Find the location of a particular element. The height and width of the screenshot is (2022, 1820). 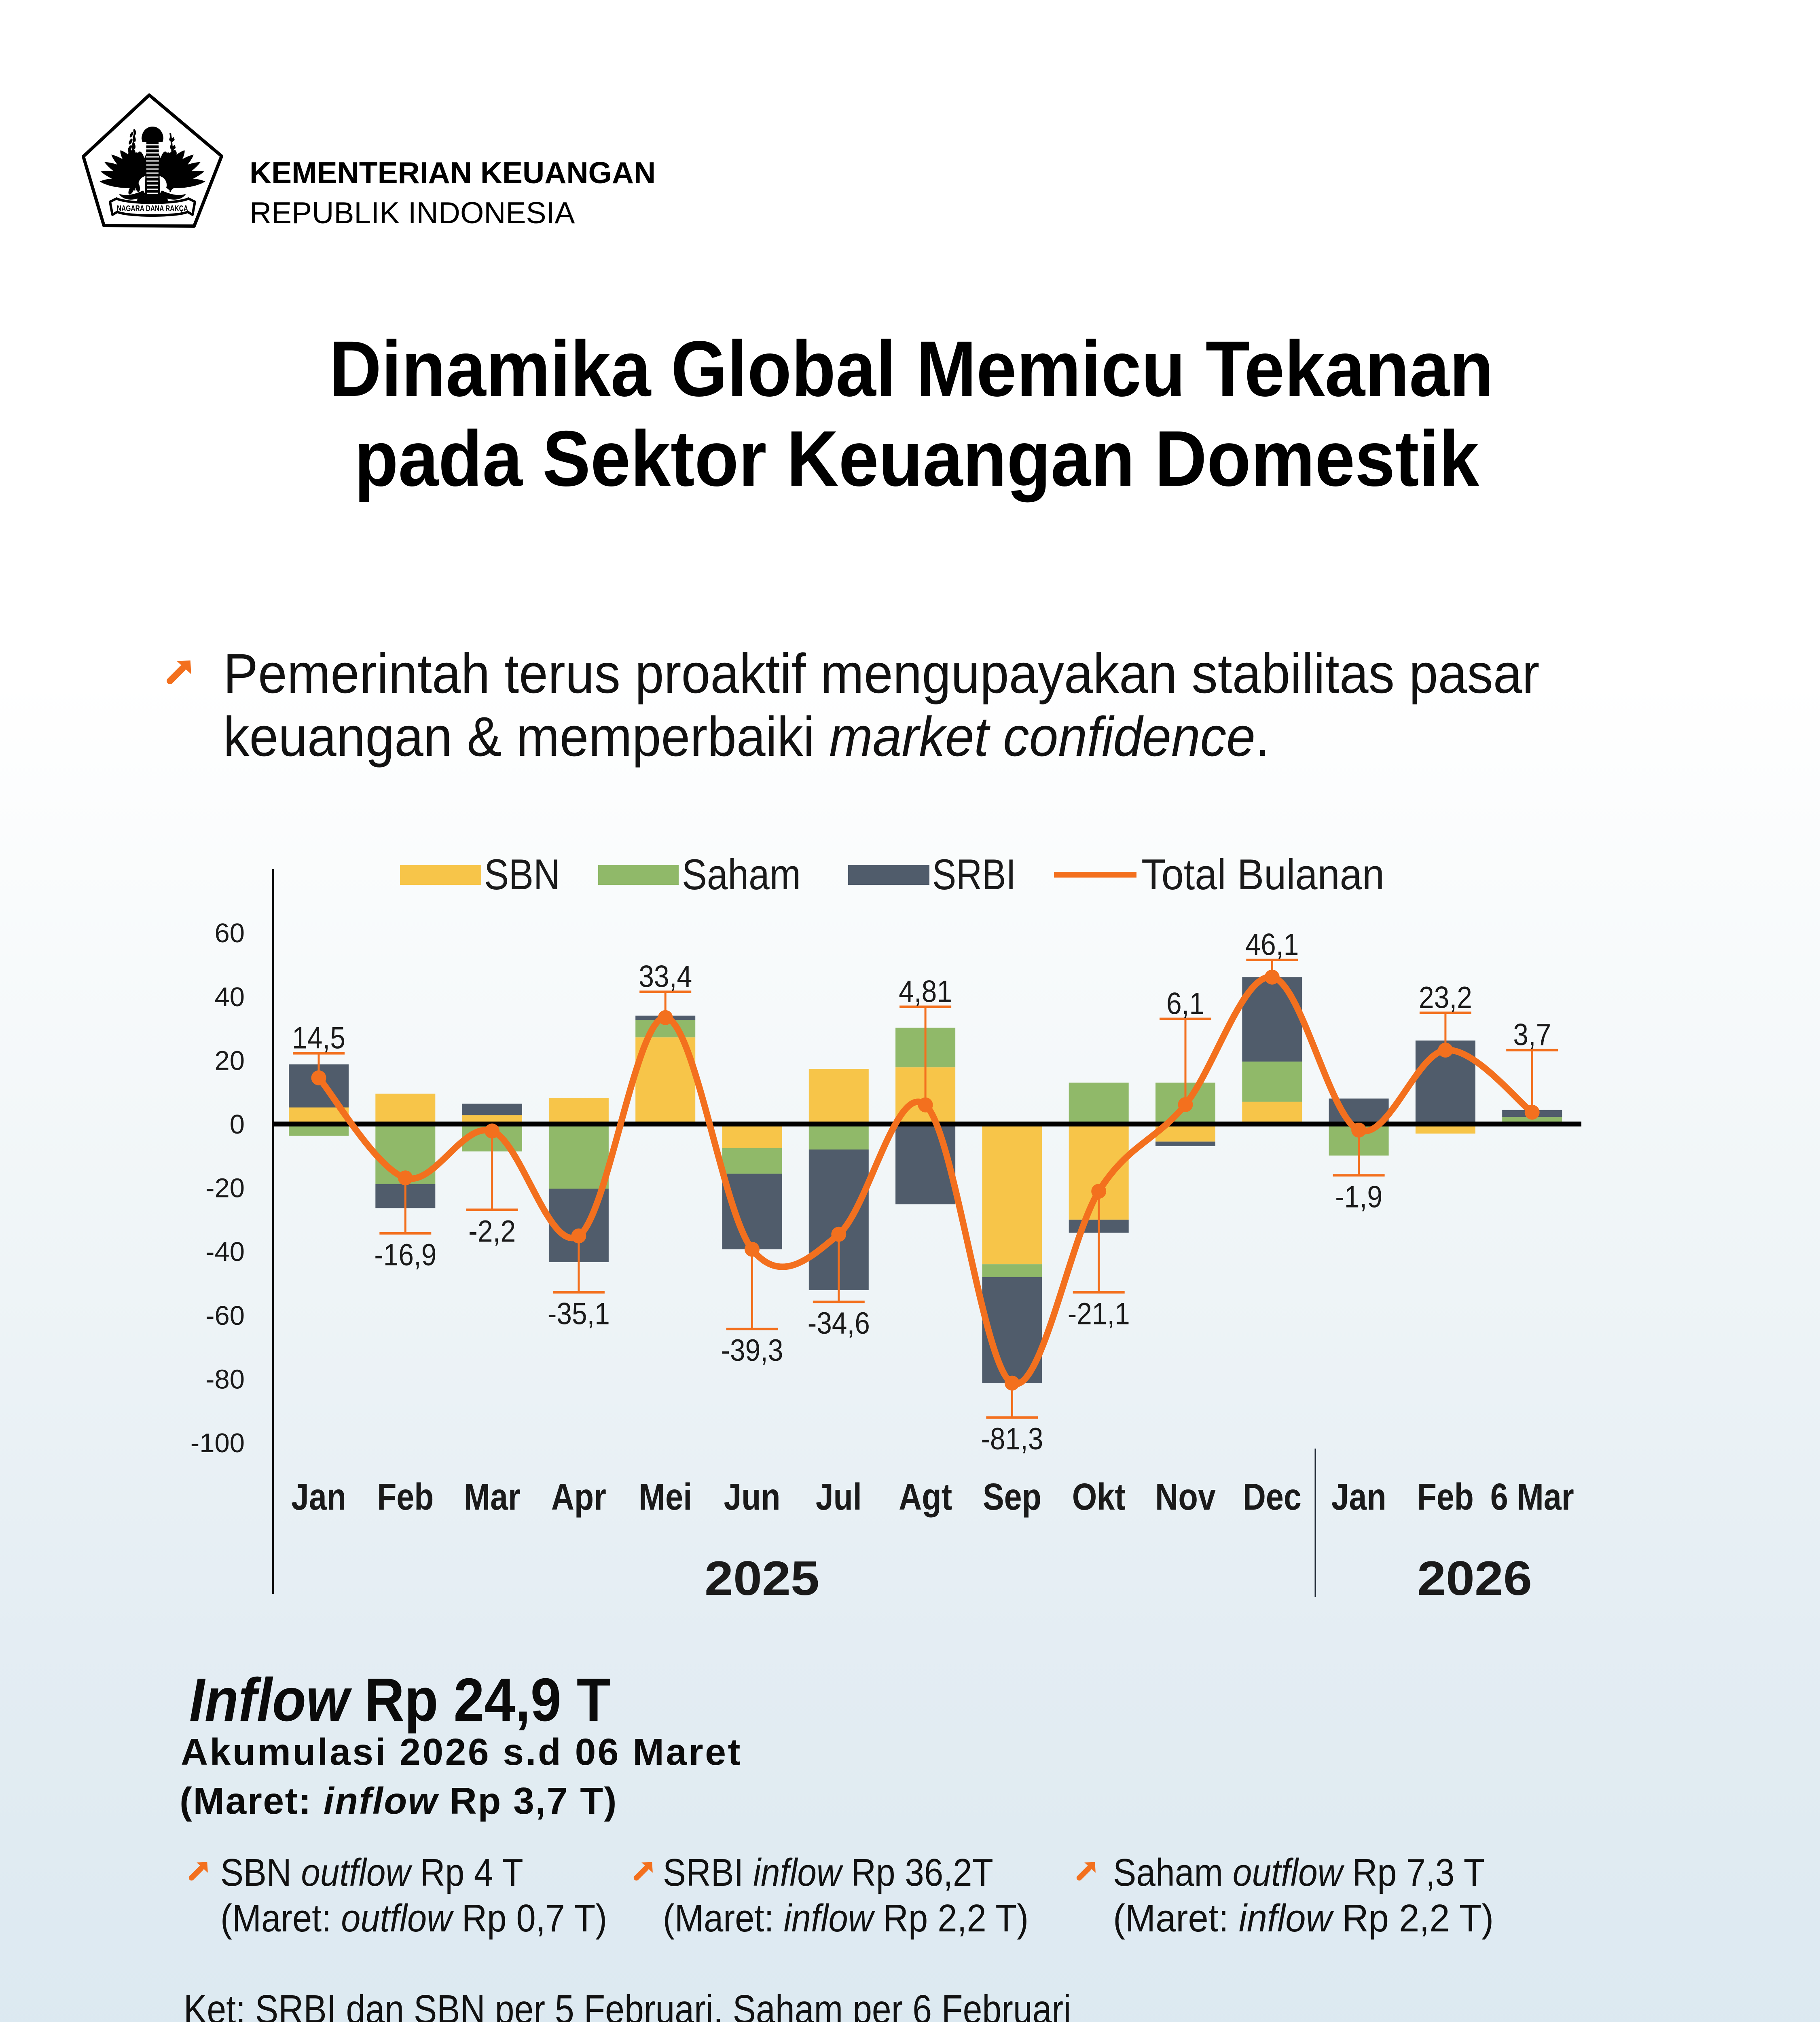

svg-text: 46,1 is located at coordinates (1272, 945).